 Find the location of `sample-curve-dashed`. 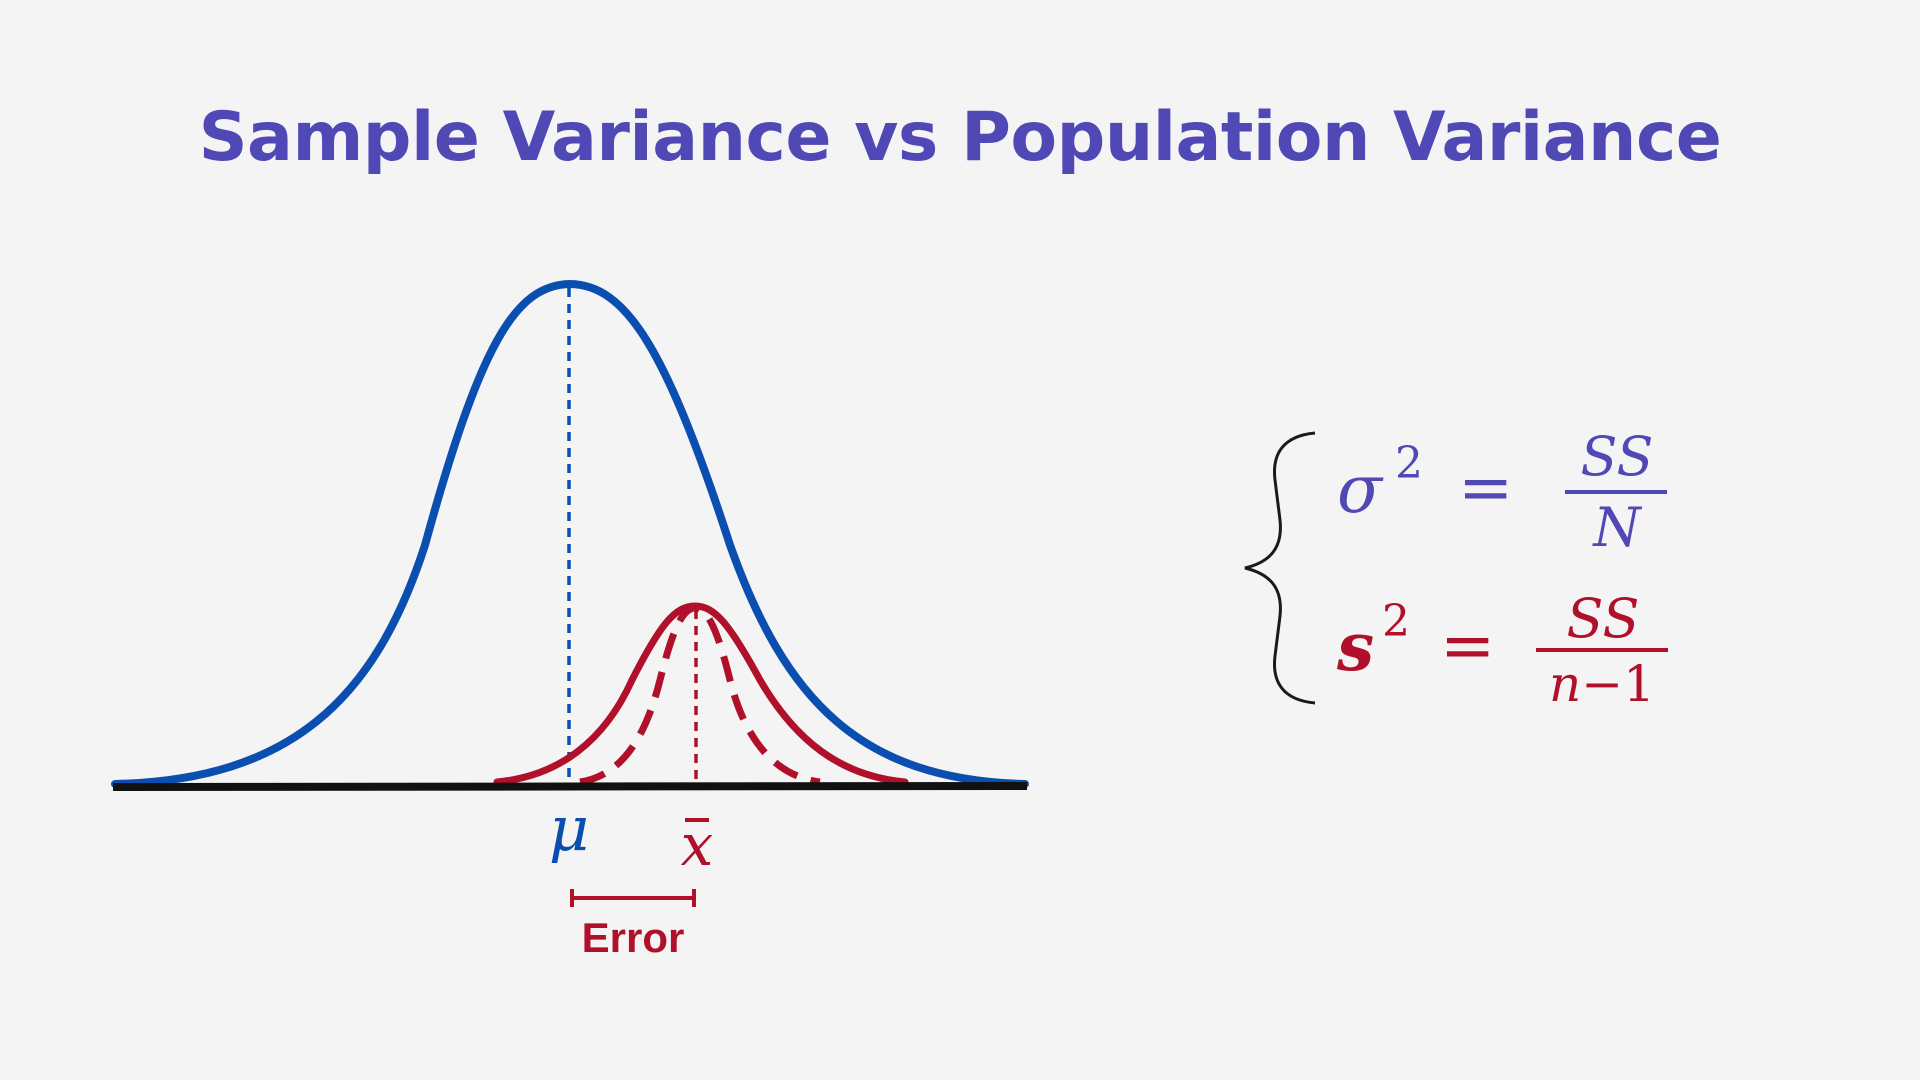

sample-curve-dashed is located at coordinates (700, 695).